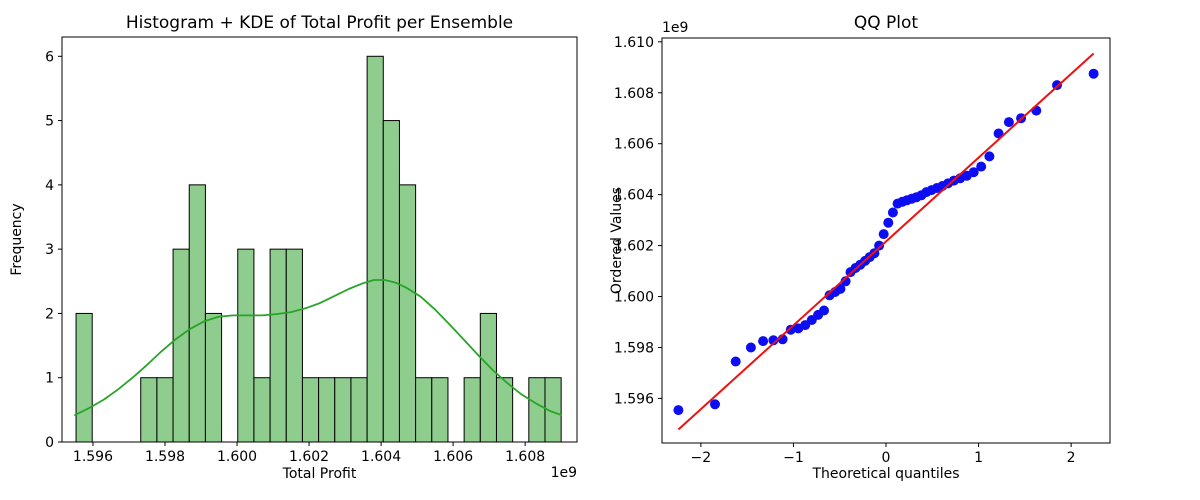 This screenshot has width=1200, height=500. What do you see at coordinates (634, 298) in the screenshot?
I see `y-tick-label: 1.600` at bounding box center [634, 298].